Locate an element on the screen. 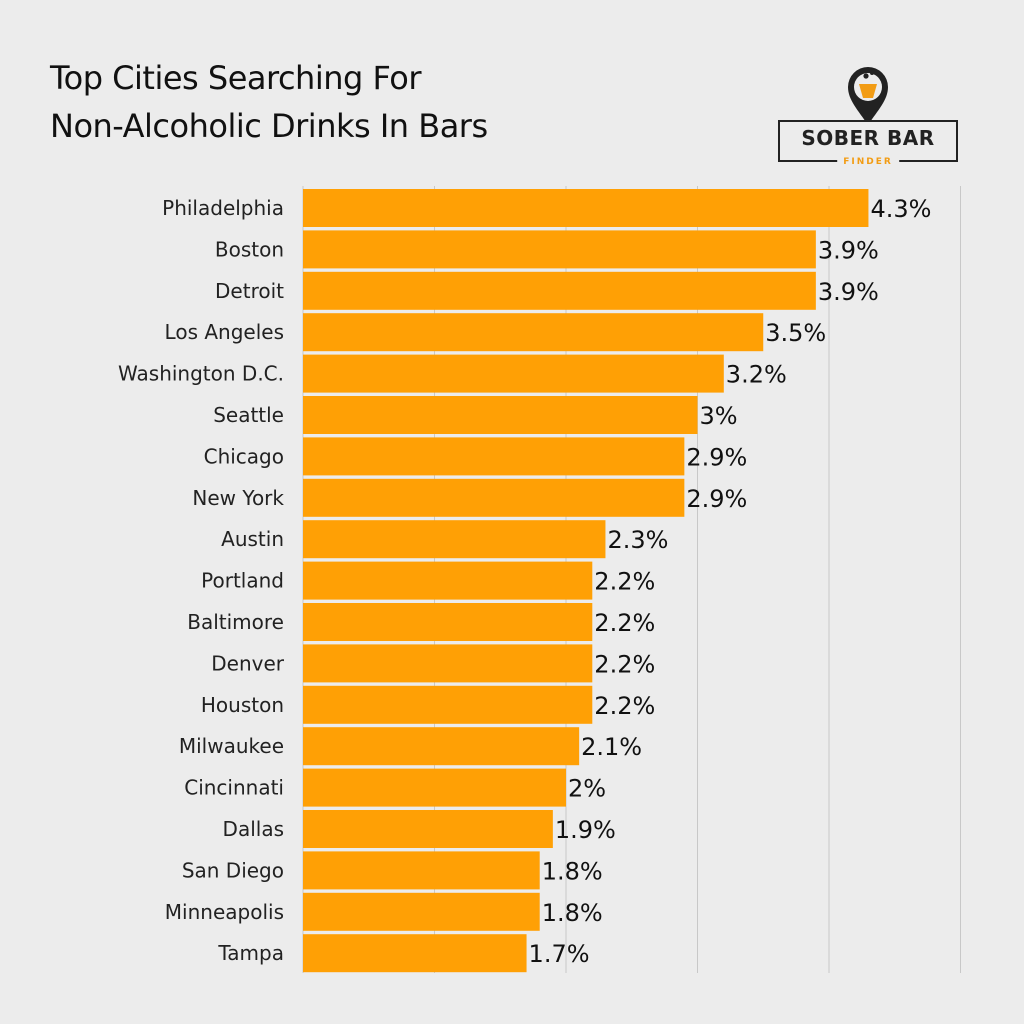 The image size is (1024, 1024). value-label: 2.3% is located at coordinates (637, 540).